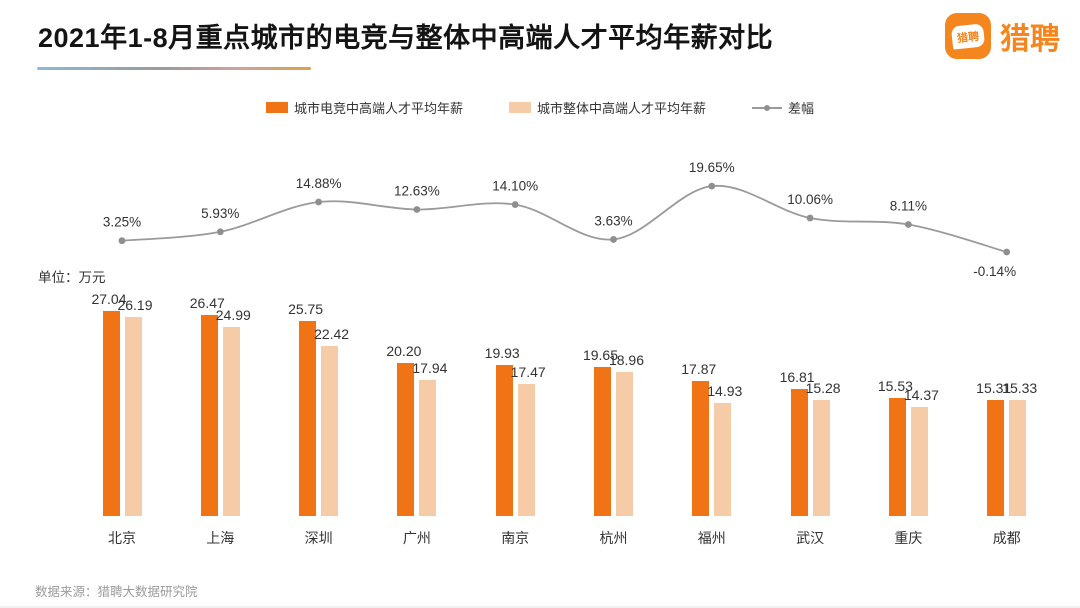 The image size is (1080, 608). I want to click on bar-value-overall: 14.37, so click(921, 395).